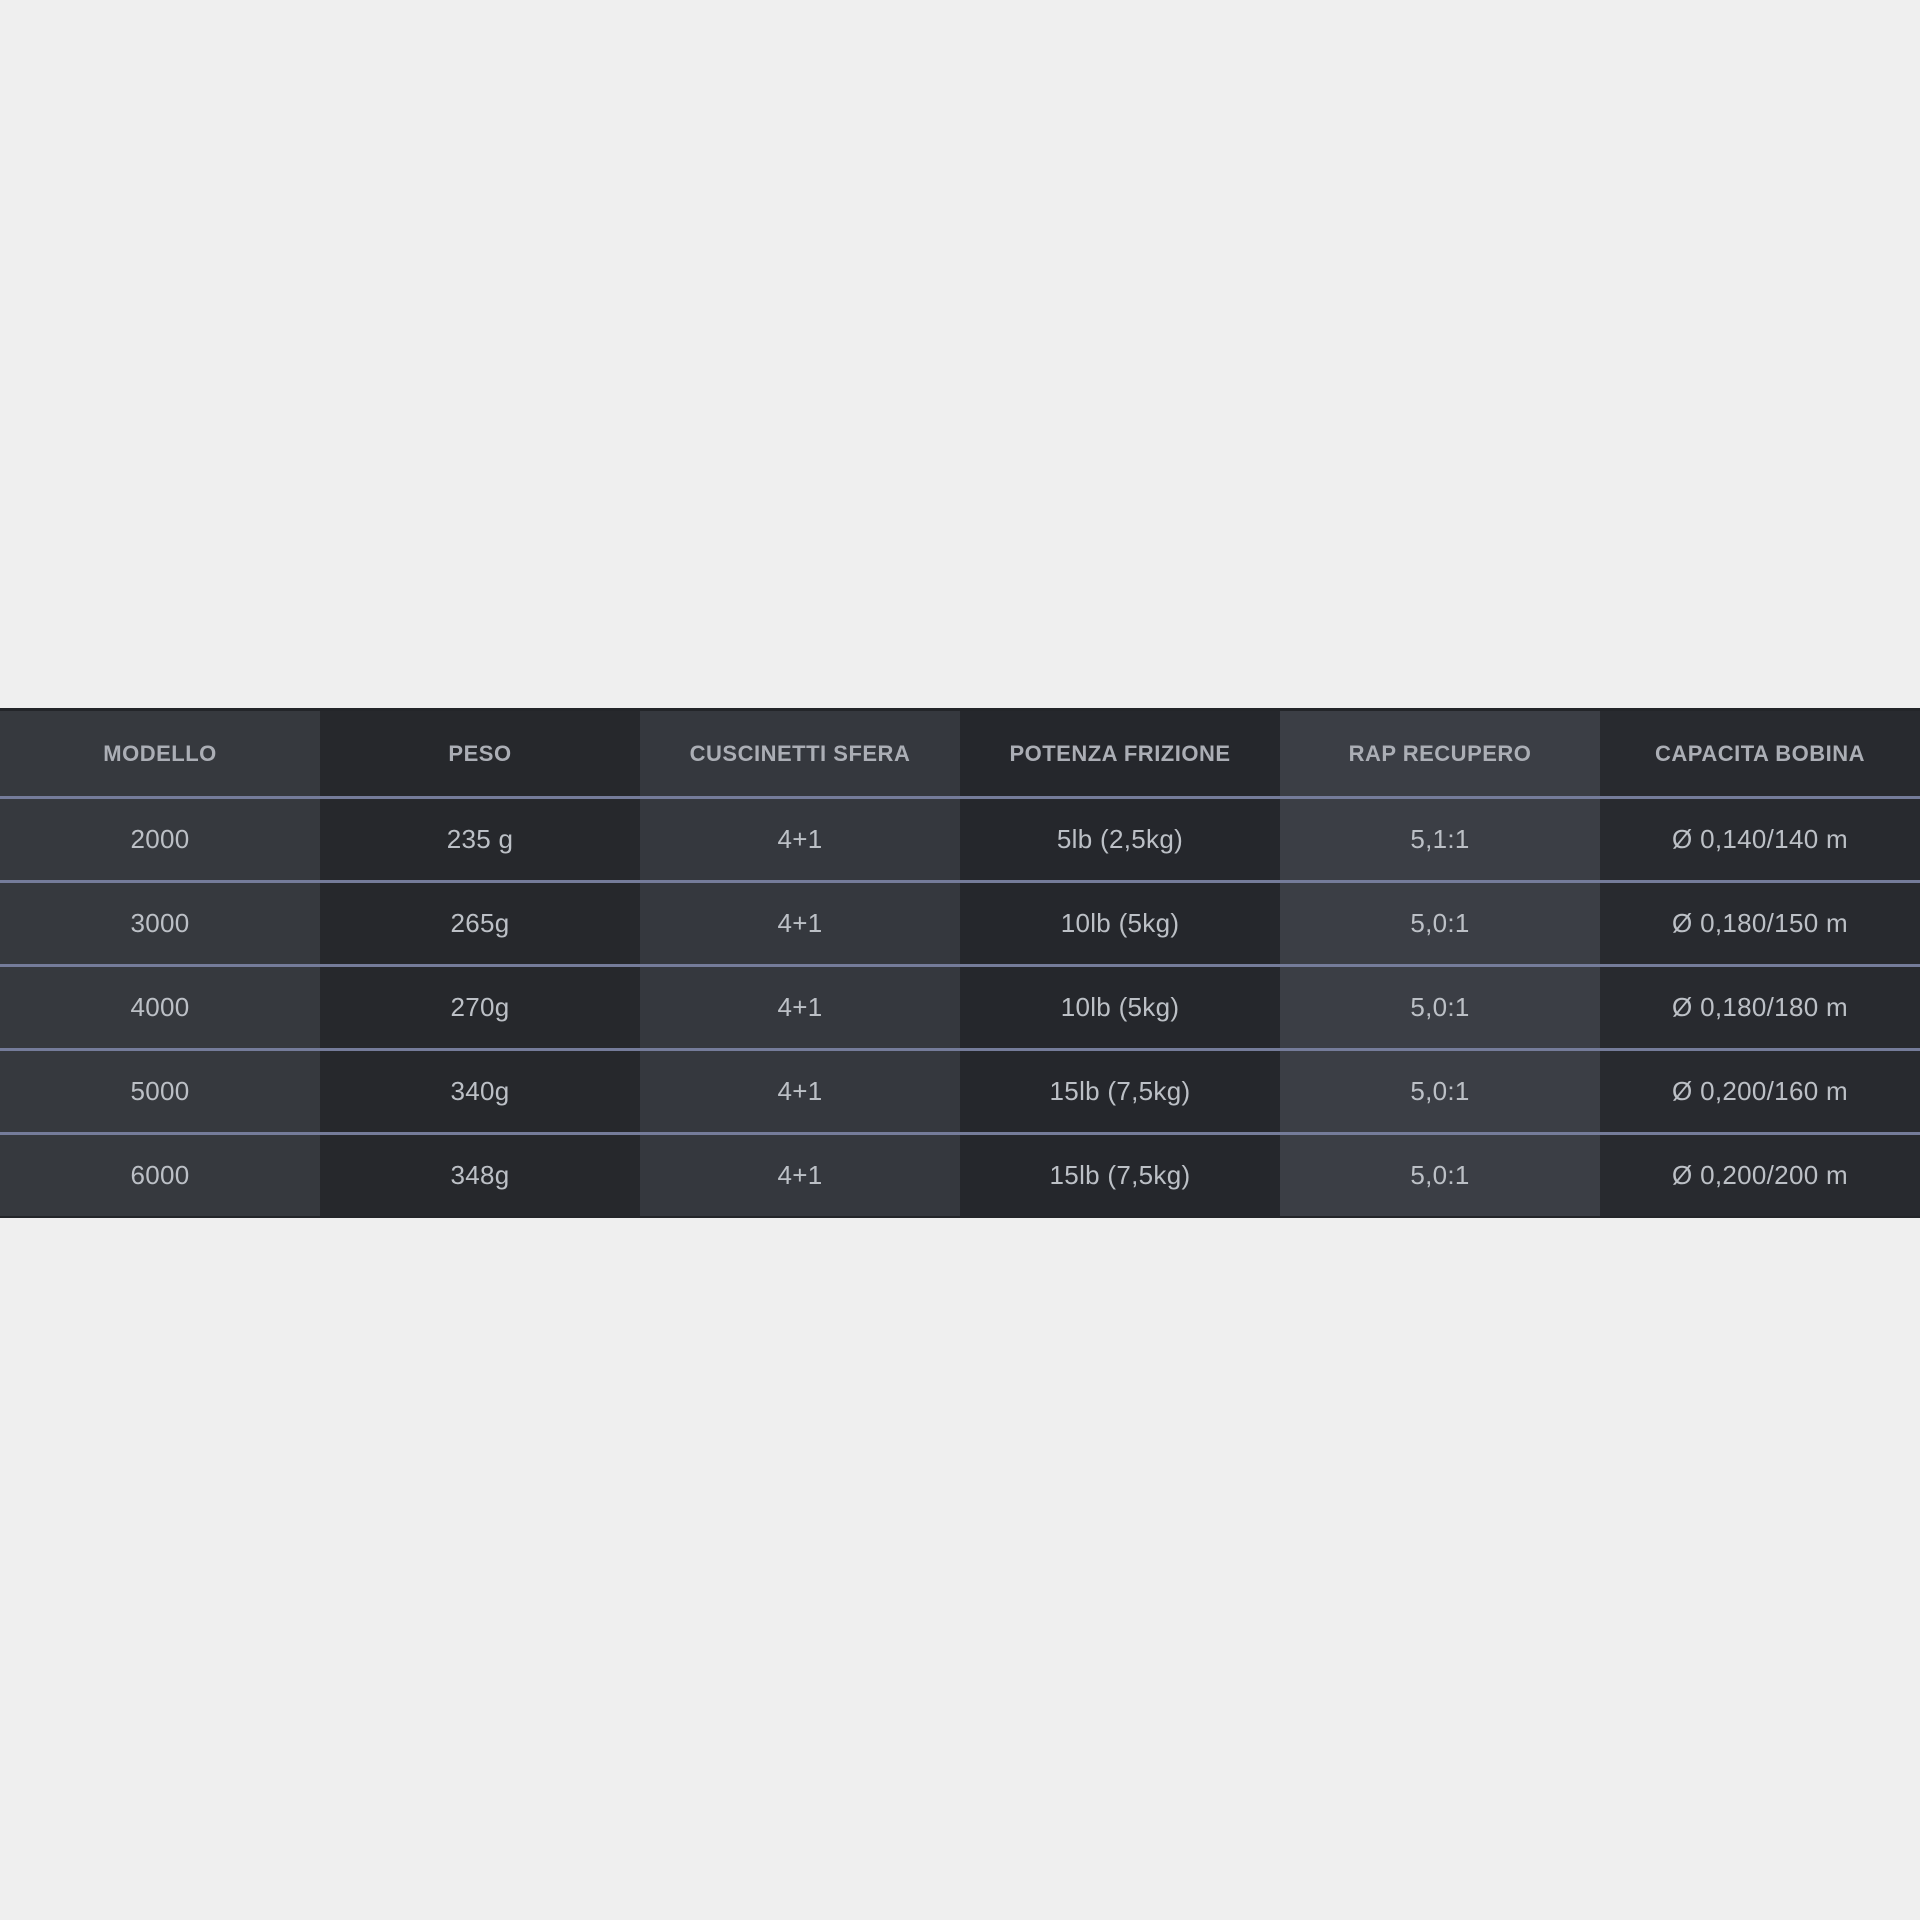 The height and width of the screenshot is (1920, 1920). I want to click on cell-capacita-bobina: Ø 0,200/160 m, so click(1760, 1091).